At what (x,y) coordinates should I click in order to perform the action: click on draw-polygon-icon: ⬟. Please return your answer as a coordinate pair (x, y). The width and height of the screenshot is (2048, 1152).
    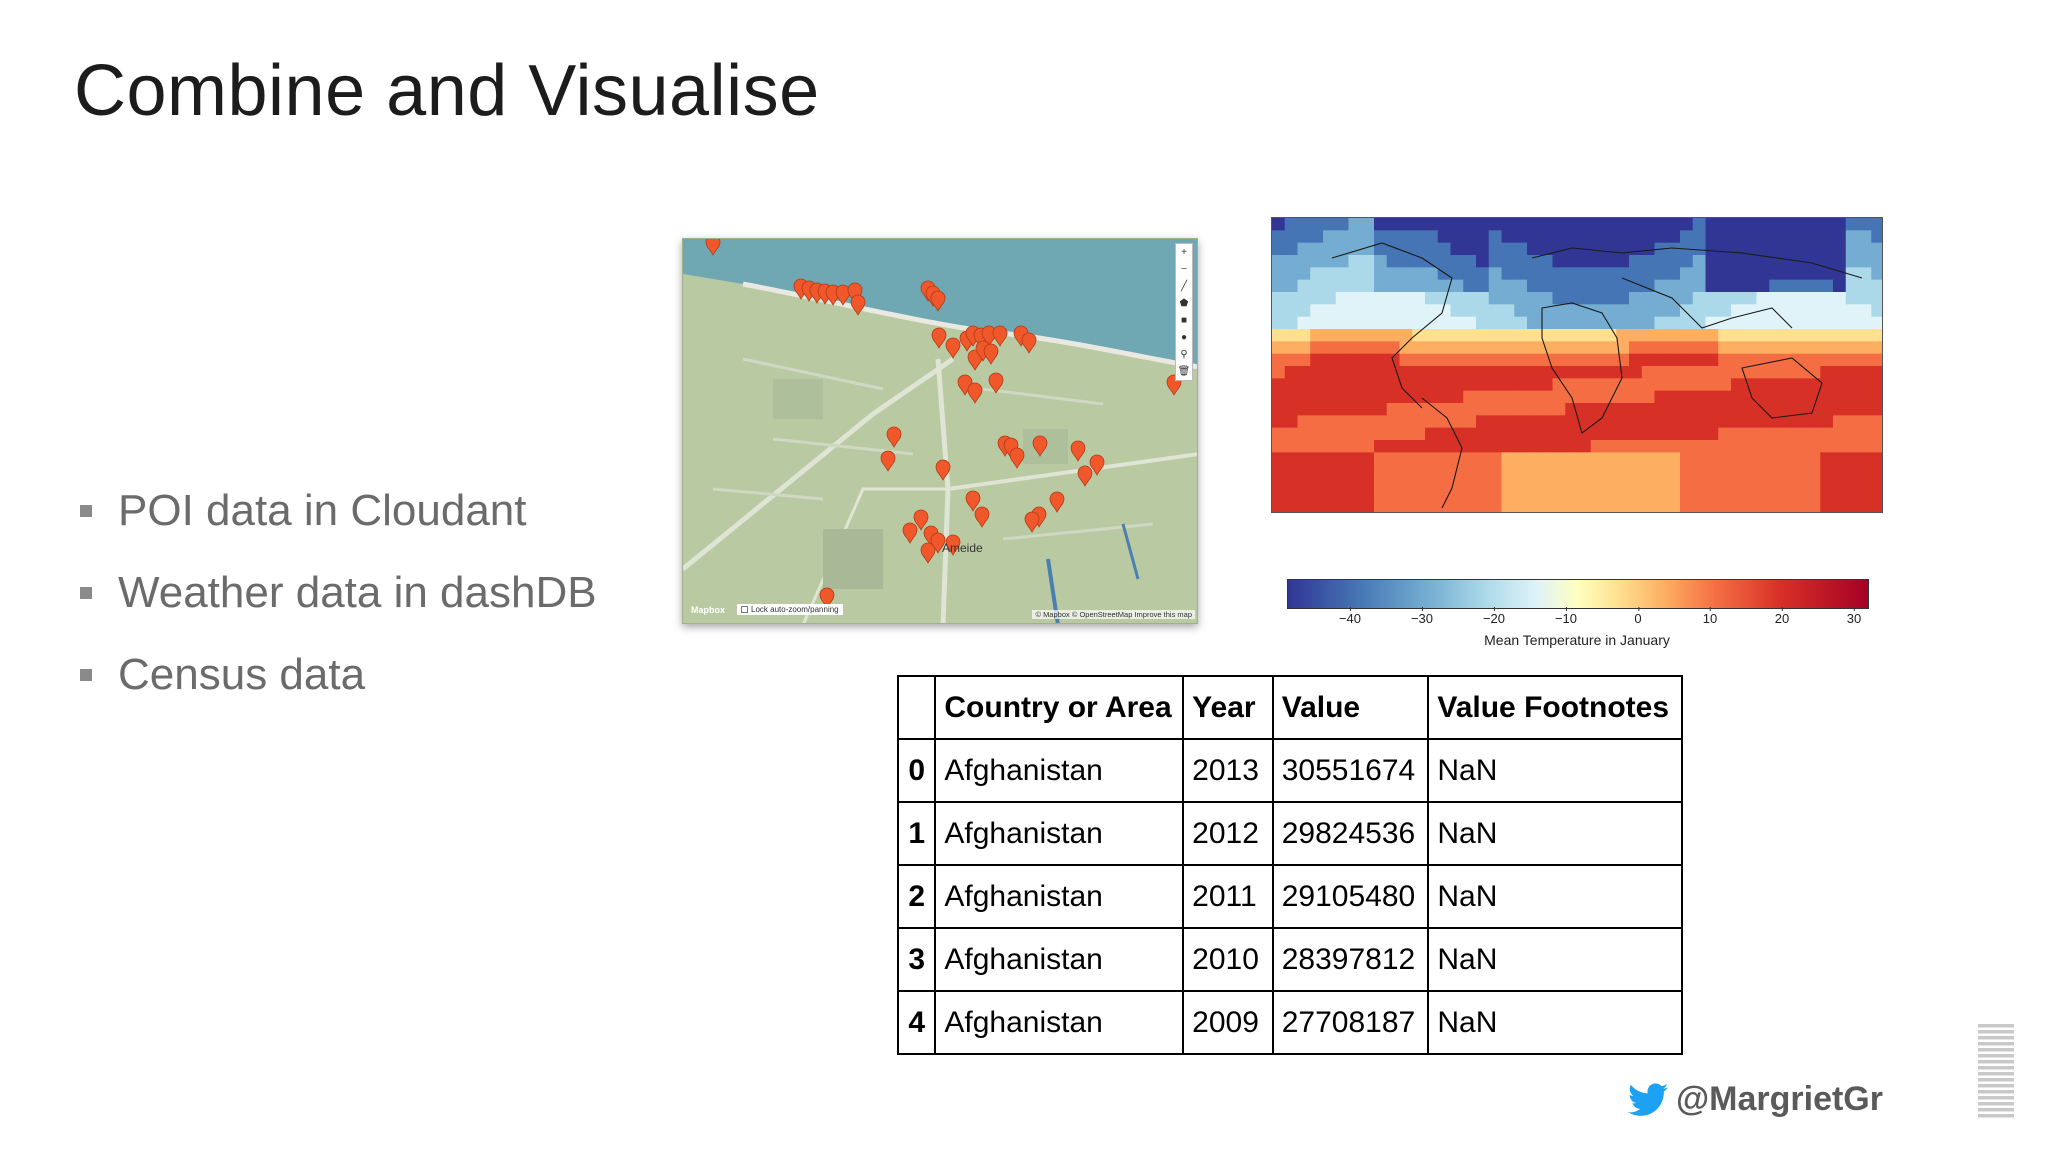
    Looking at the image, I should click on (1184, 303).